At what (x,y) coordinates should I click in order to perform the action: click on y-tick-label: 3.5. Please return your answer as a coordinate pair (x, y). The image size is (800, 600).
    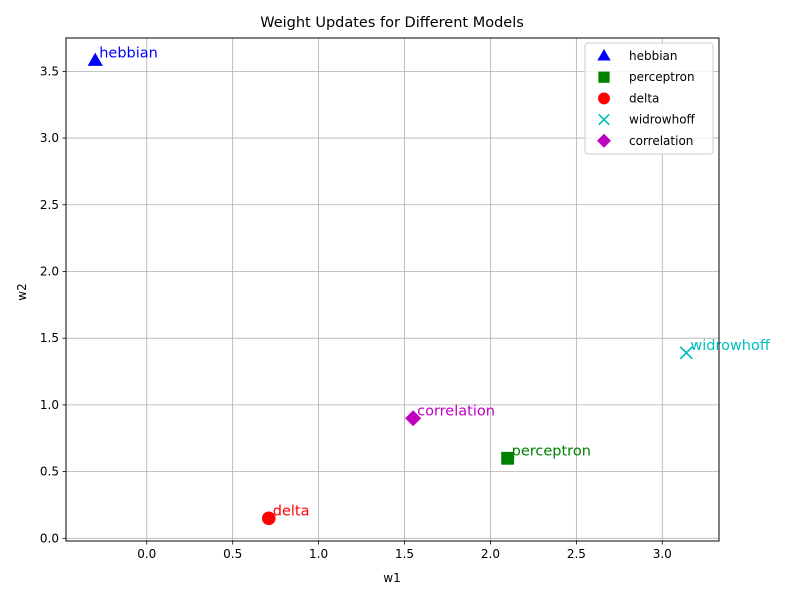
    Looking at the image, I should click on (49, 71).